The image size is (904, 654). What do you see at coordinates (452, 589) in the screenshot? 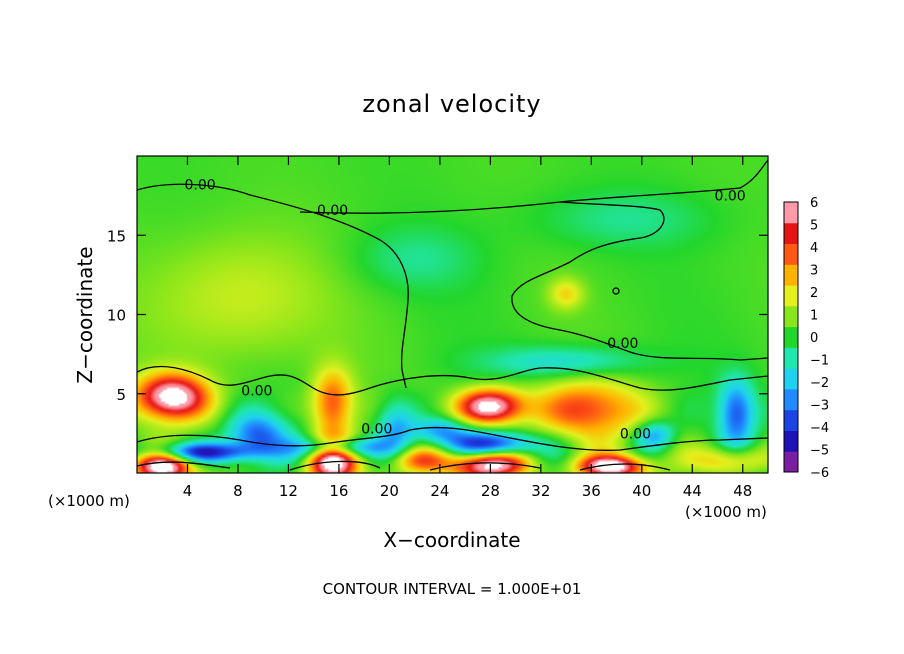
I see `contour-interval-note: CONTOUR INTERVAL = 1.000E+01` at bounding box center [452, 589].